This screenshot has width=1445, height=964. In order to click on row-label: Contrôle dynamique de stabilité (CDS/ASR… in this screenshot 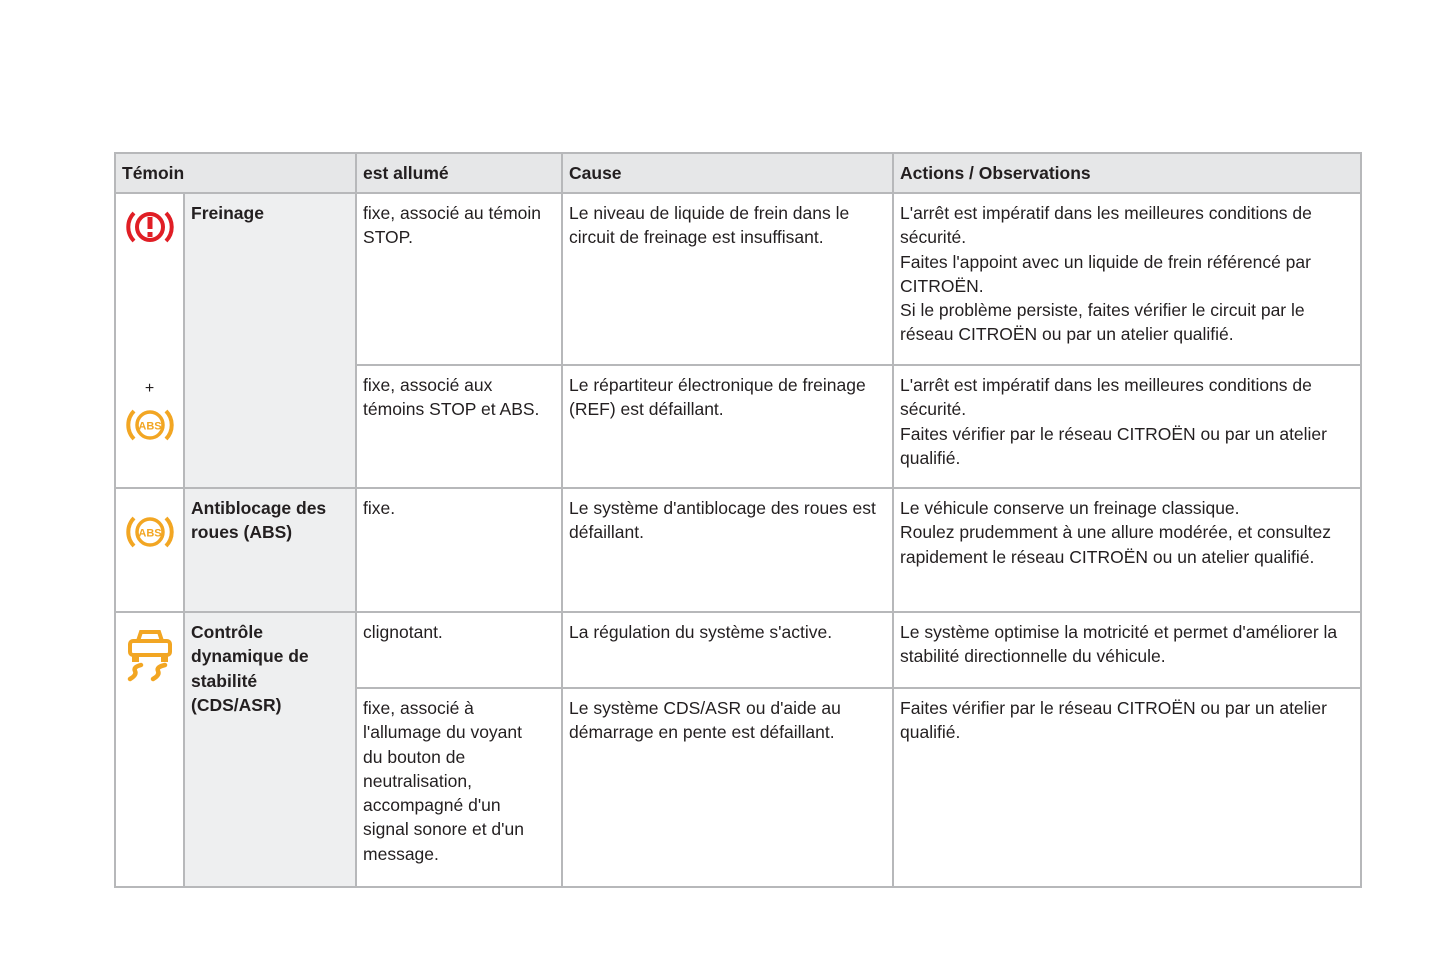, I will do `click(270, 749)`.